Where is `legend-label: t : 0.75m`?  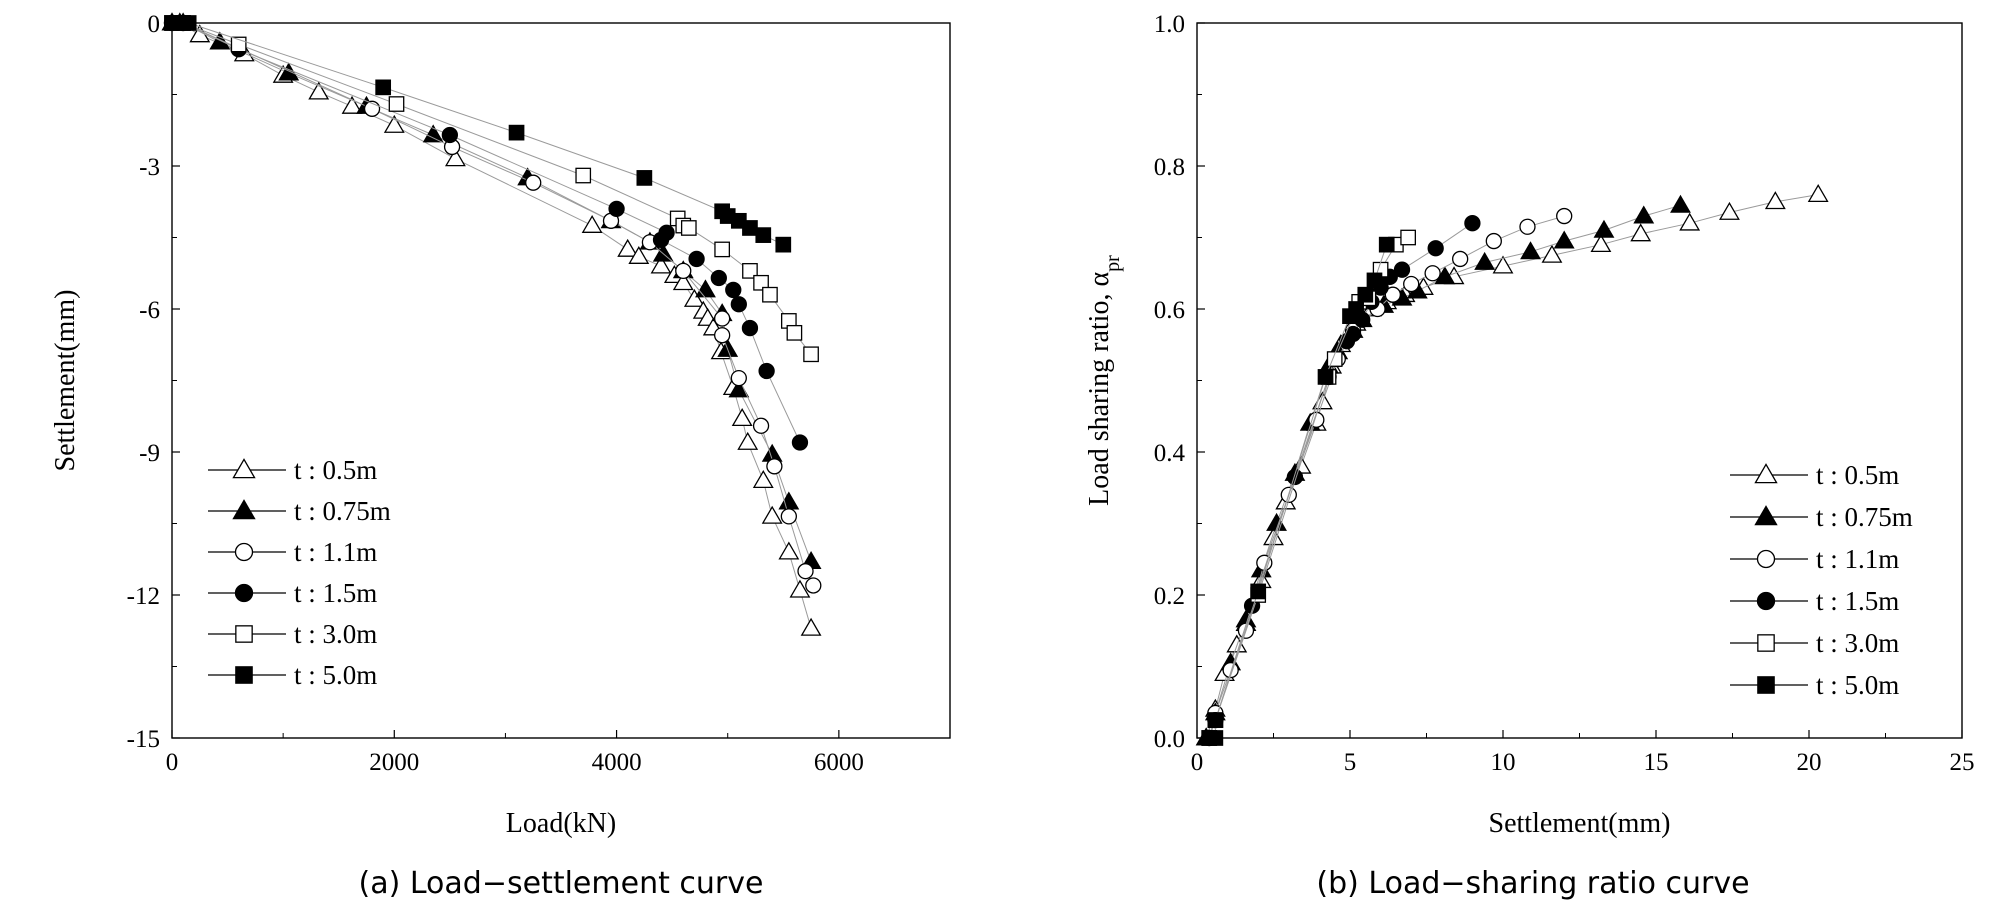 legend-label: t : 0.75m is located at coordinates (1864, 517).